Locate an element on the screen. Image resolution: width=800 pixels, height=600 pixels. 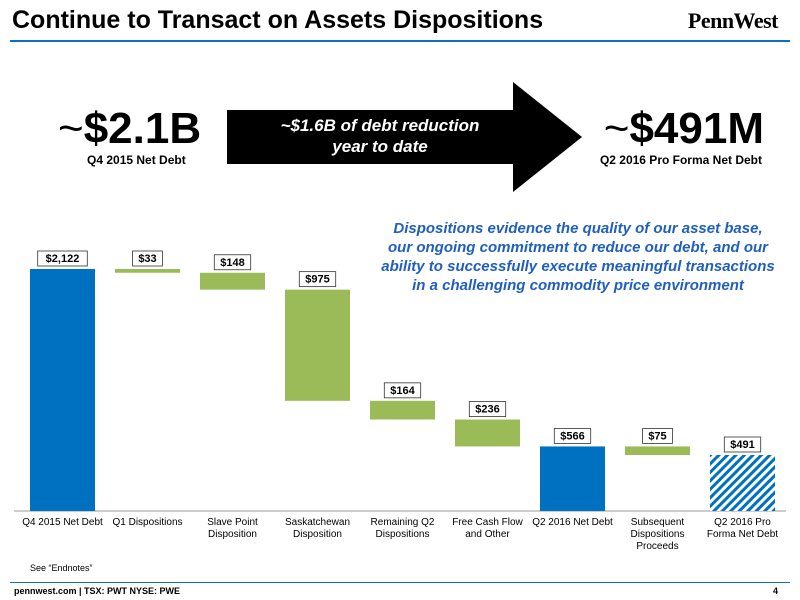
category-label-8-1: Forma Net Debt is located at coordinates (742, 534).